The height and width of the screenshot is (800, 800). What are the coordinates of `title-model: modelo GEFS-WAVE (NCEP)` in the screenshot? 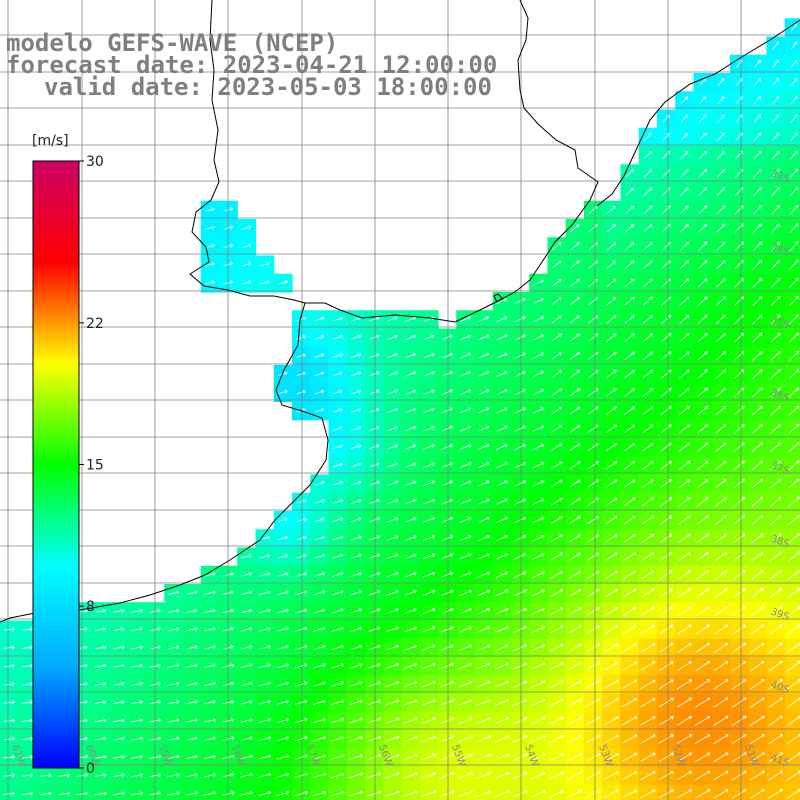 It's located at (172, 43).